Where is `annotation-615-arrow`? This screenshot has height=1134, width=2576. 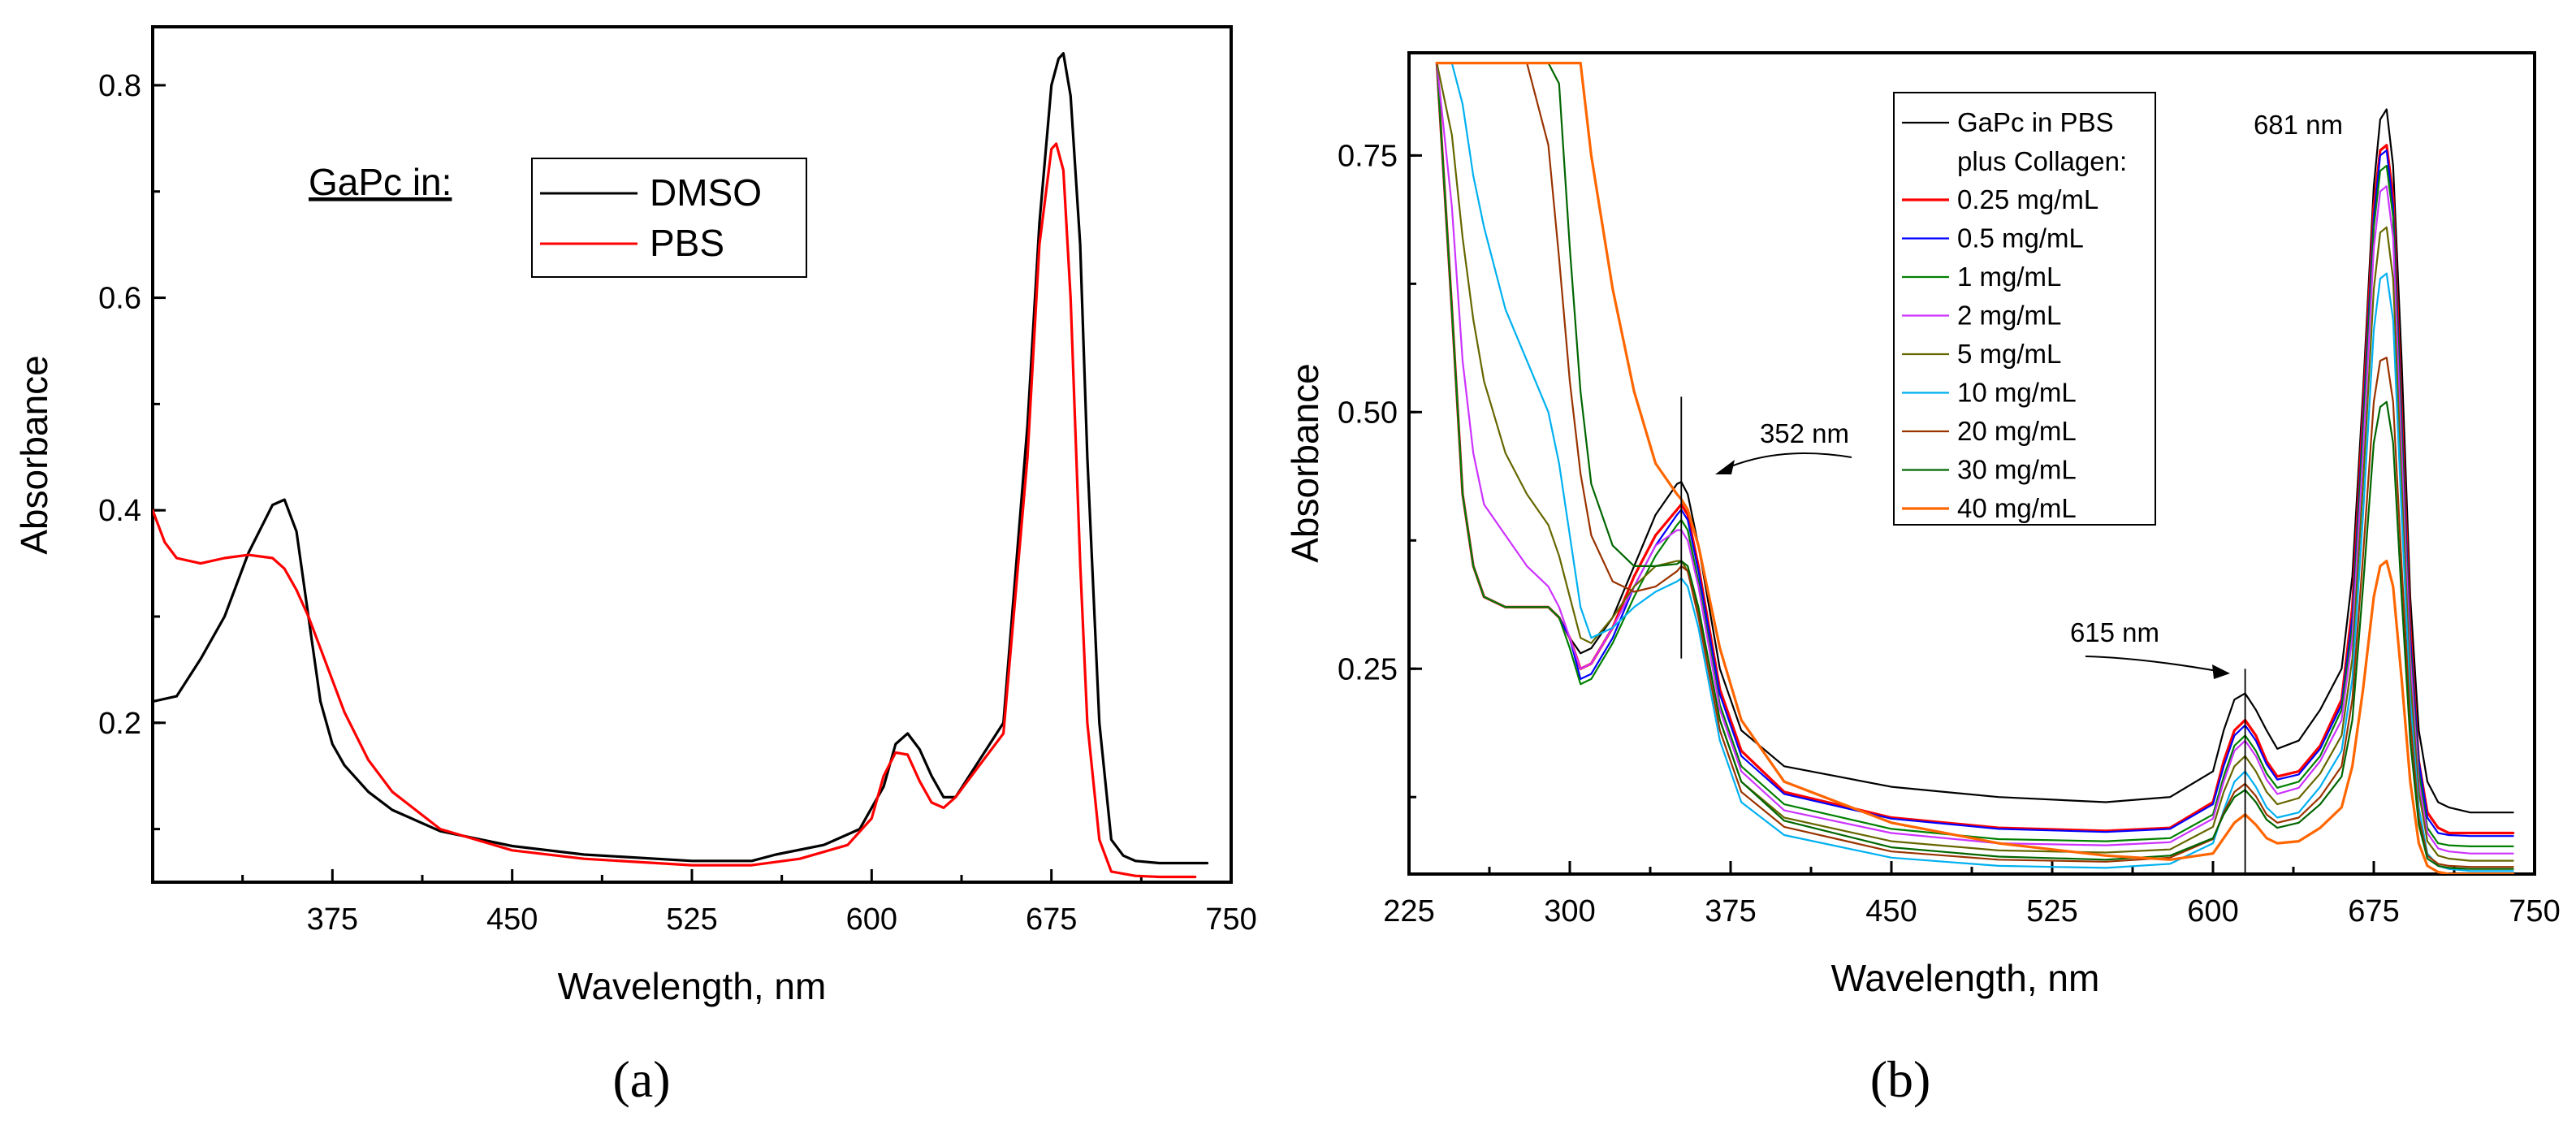 annotation-615-arrow is located at coordinates (2154, 665).